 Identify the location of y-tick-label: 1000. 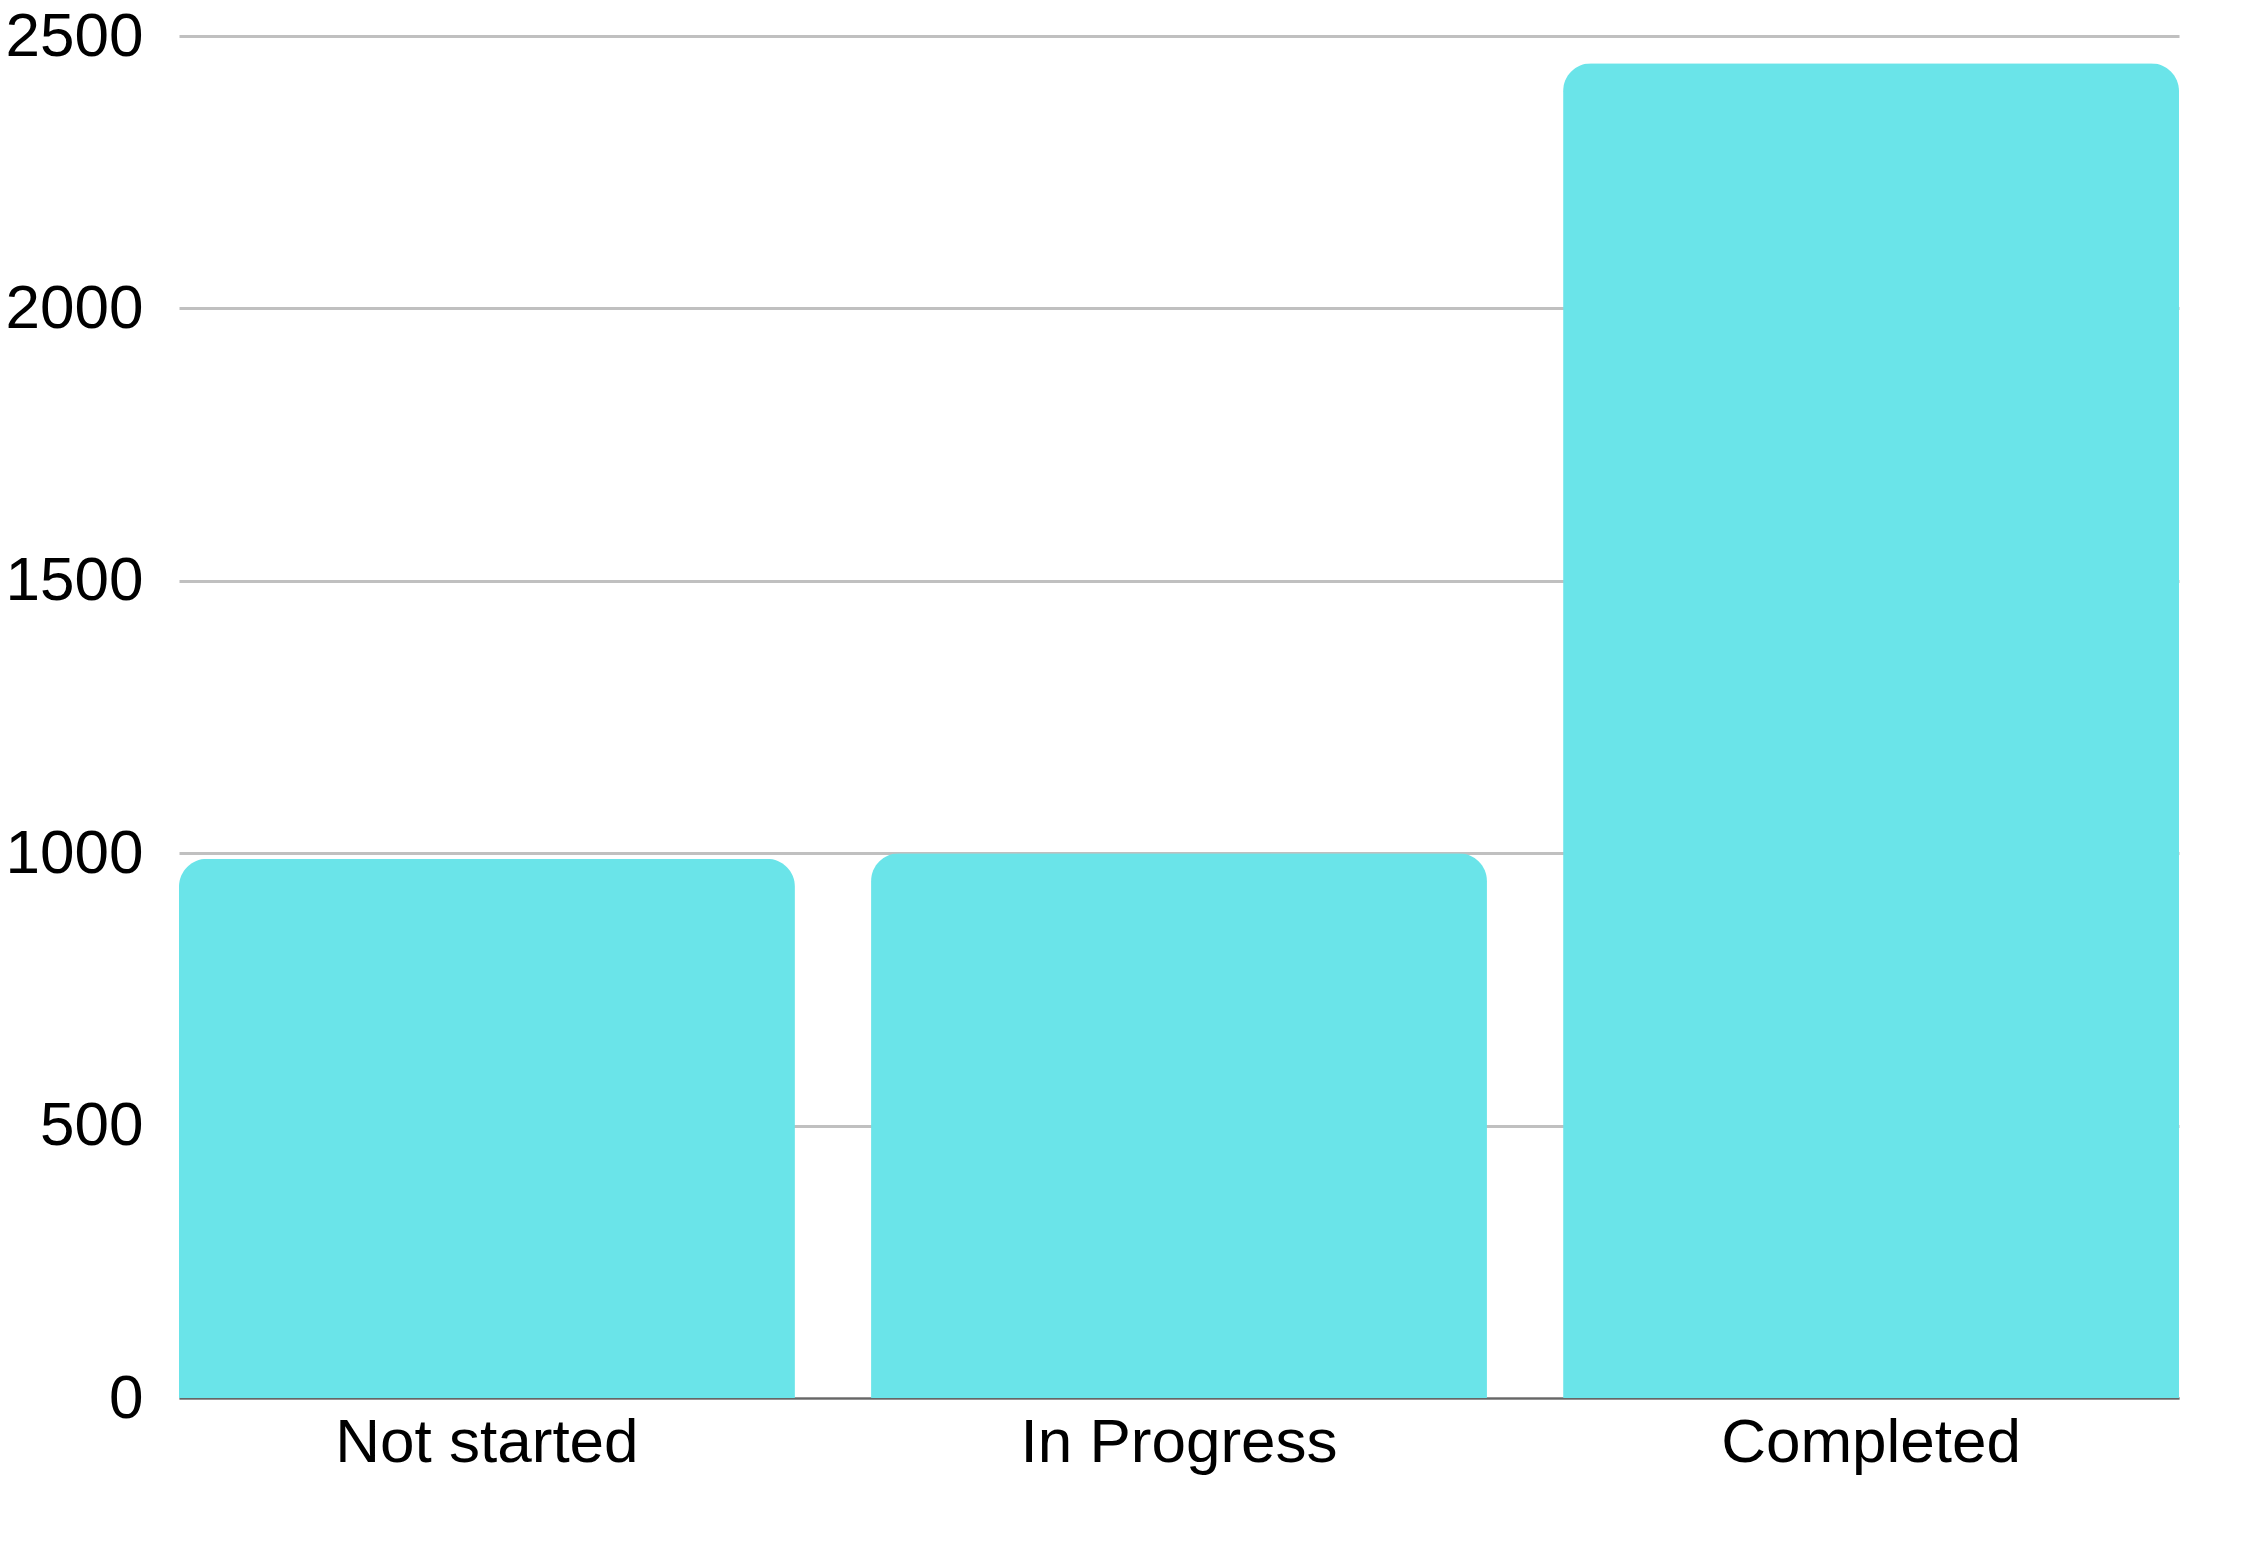
(74, 851).